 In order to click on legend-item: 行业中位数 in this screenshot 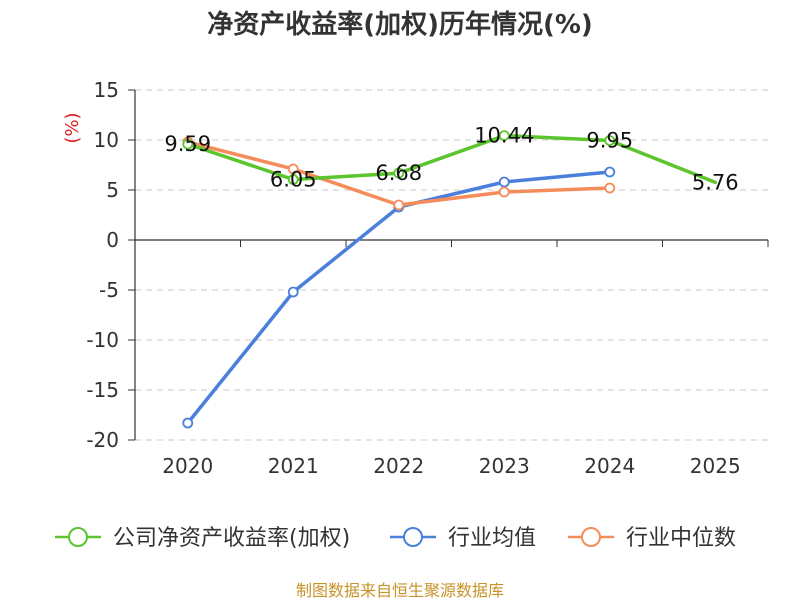, I will do `click(652, 538)`.